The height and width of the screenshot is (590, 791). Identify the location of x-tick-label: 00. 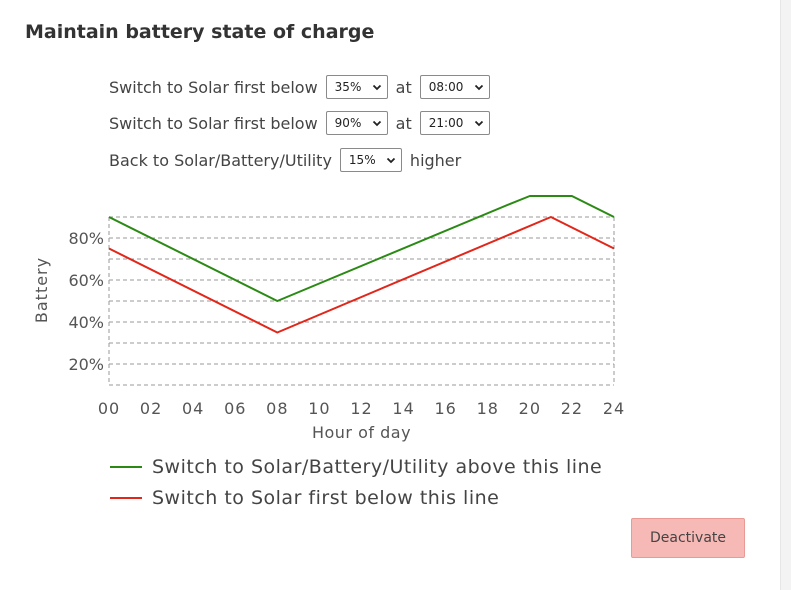
(109, 408).